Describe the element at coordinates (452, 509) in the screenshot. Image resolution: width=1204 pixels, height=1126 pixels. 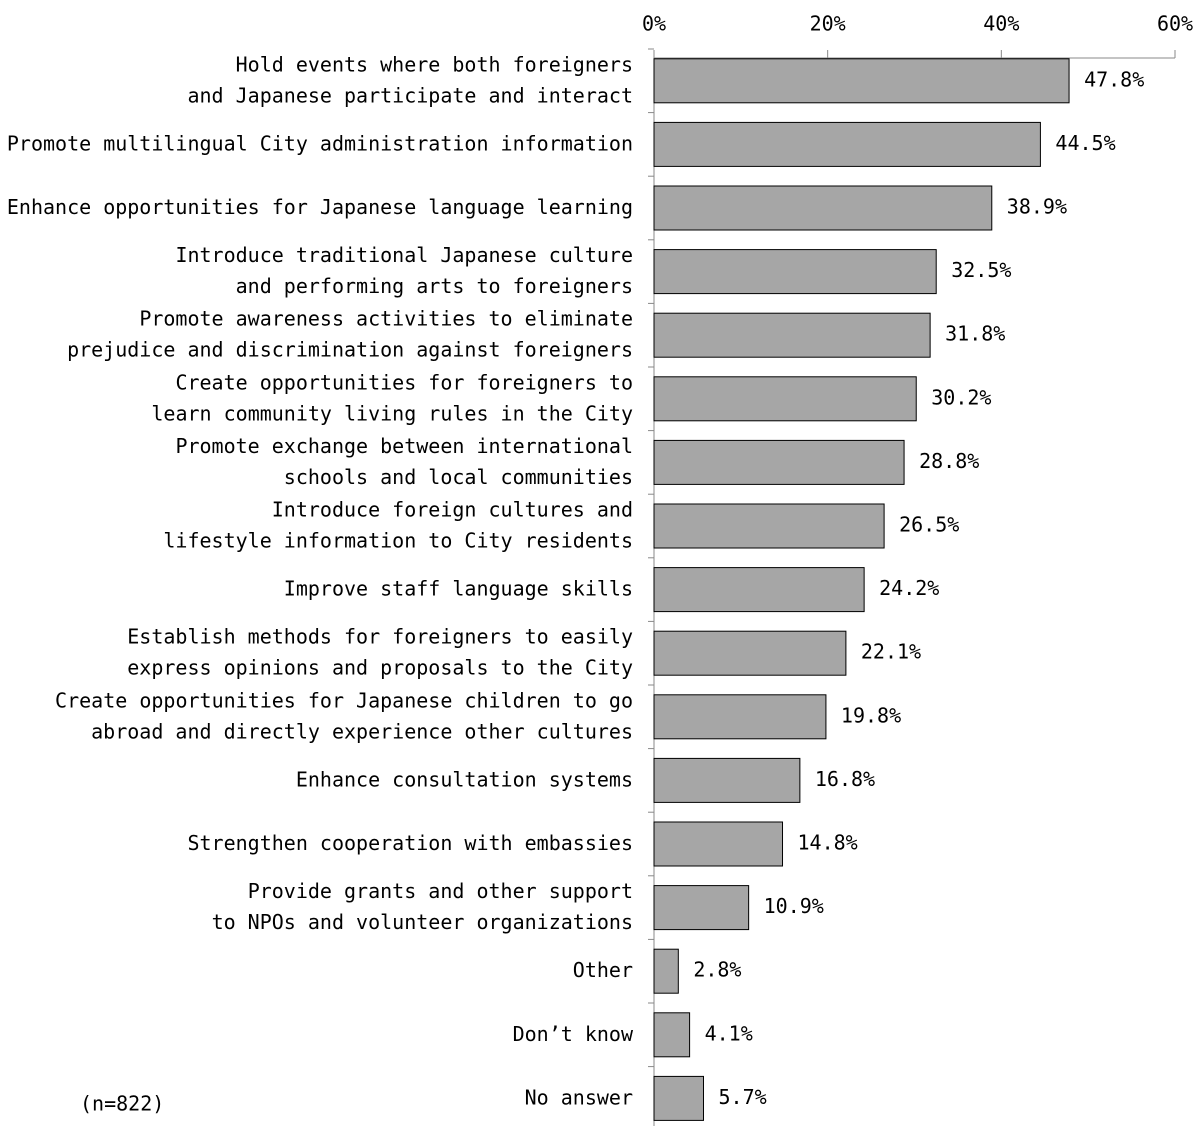
I see `label-line: Introduce foreign cultures and` at that location.